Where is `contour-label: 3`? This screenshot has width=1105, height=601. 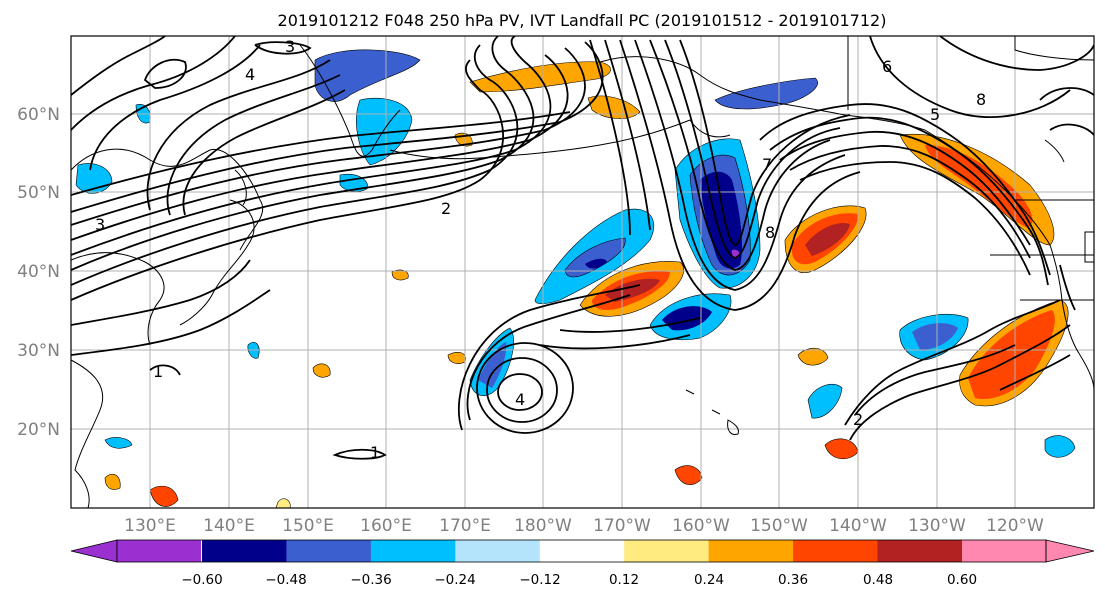 contour-label: 3 is located at coordinates (100, 224).